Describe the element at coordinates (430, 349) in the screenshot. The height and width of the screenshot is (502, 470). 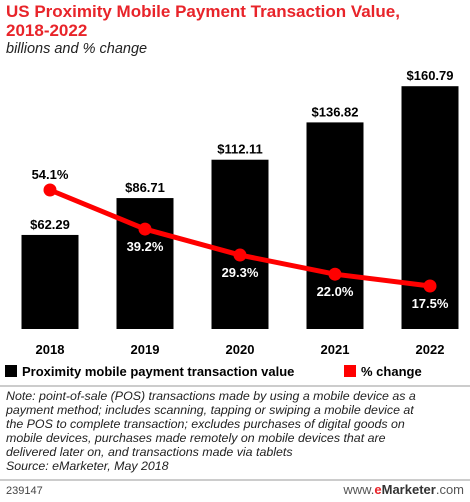
I see `x-tick-label: 2022` at that location.